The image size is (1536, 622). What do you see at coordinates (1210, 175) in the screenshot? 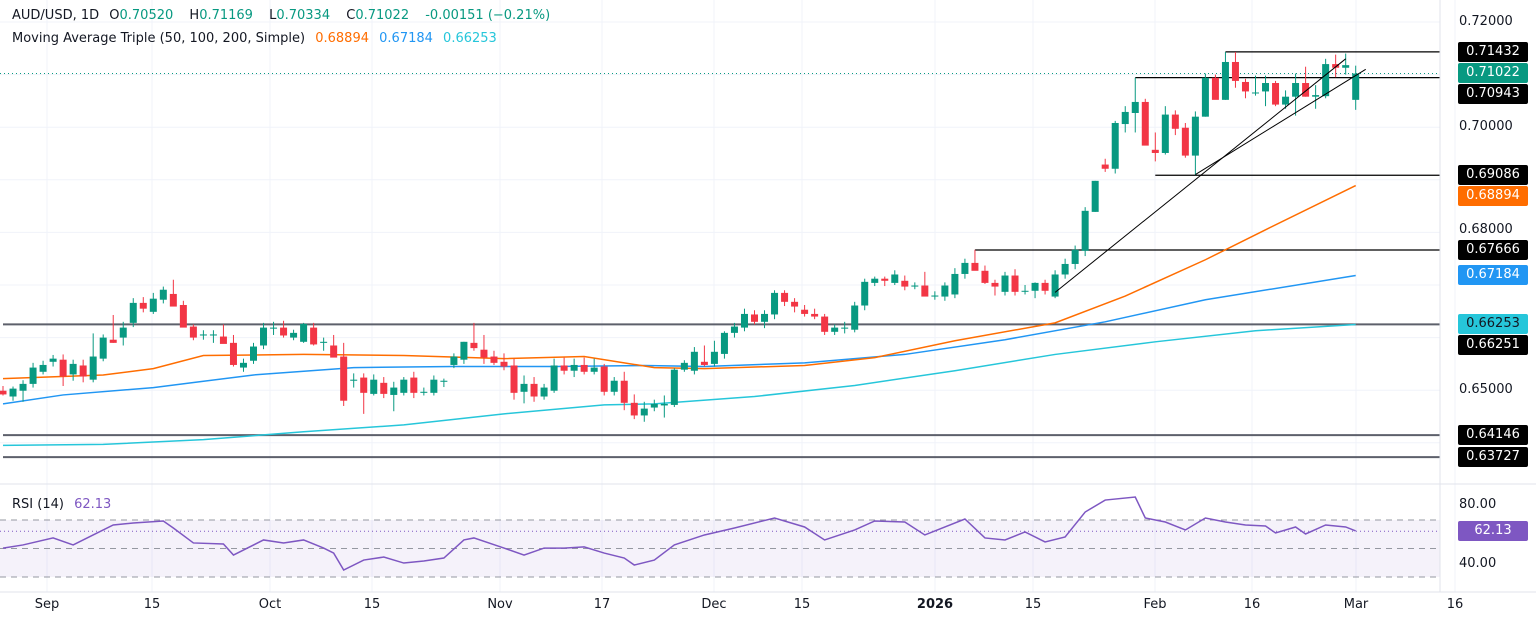
I see `trendlines` at bounding box center [1210, 175].